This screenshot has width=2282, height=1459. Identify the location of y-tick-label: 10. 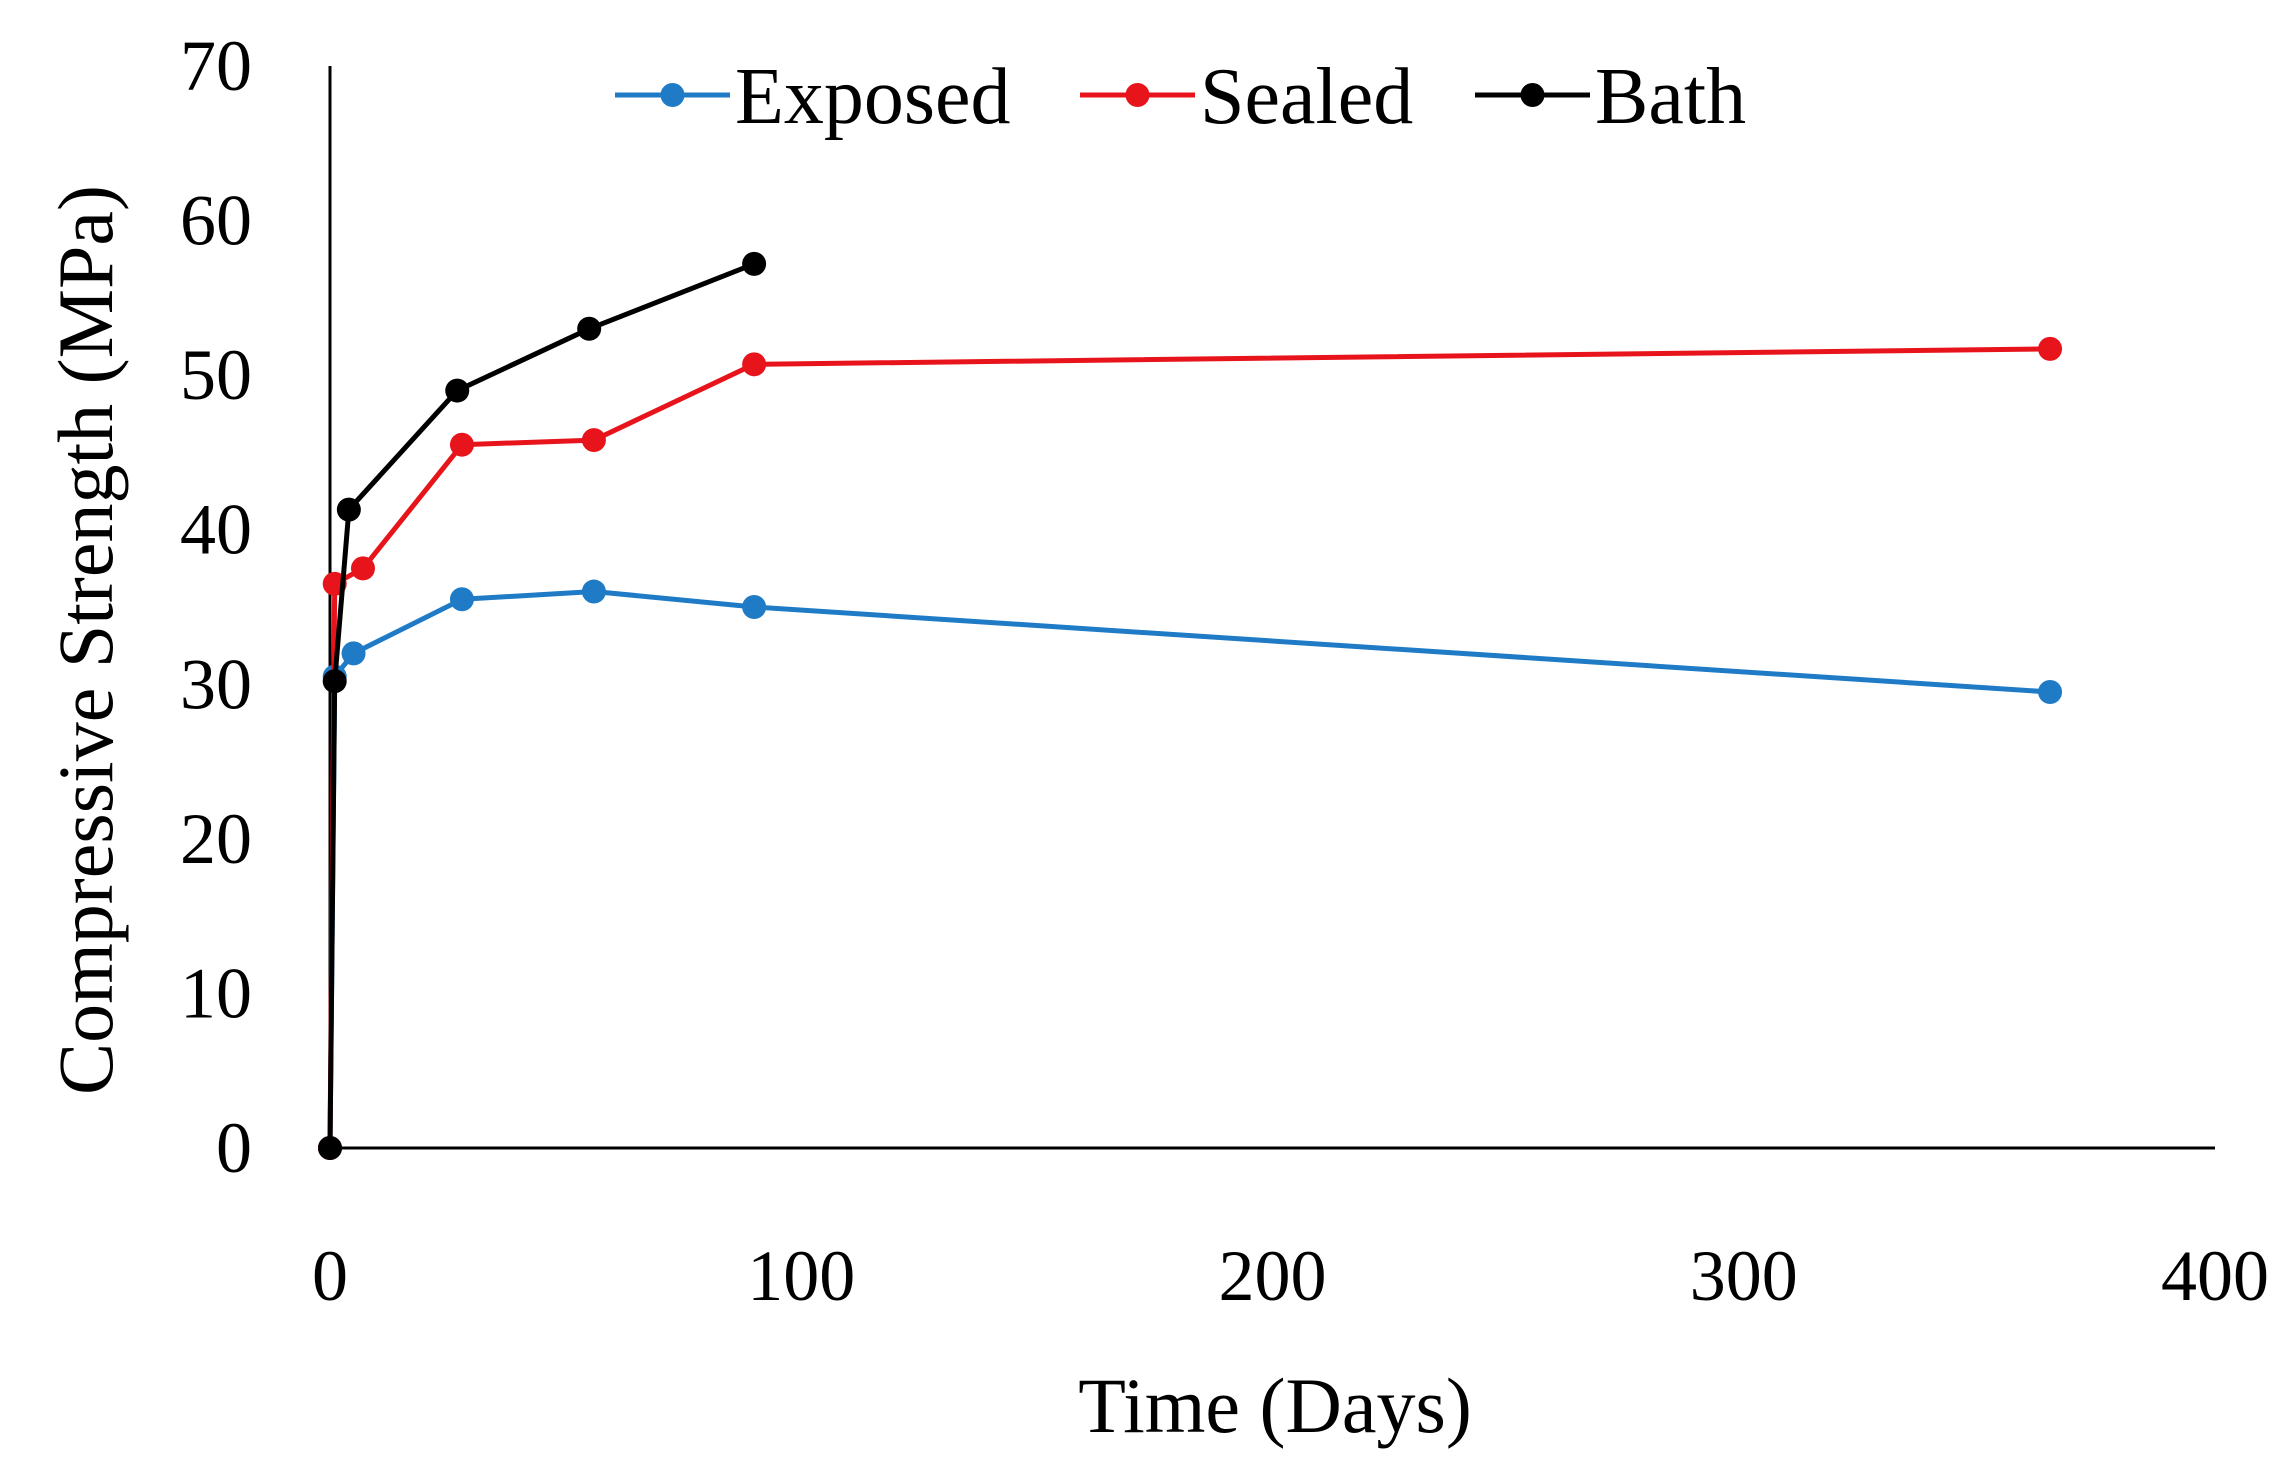
(216, 993).